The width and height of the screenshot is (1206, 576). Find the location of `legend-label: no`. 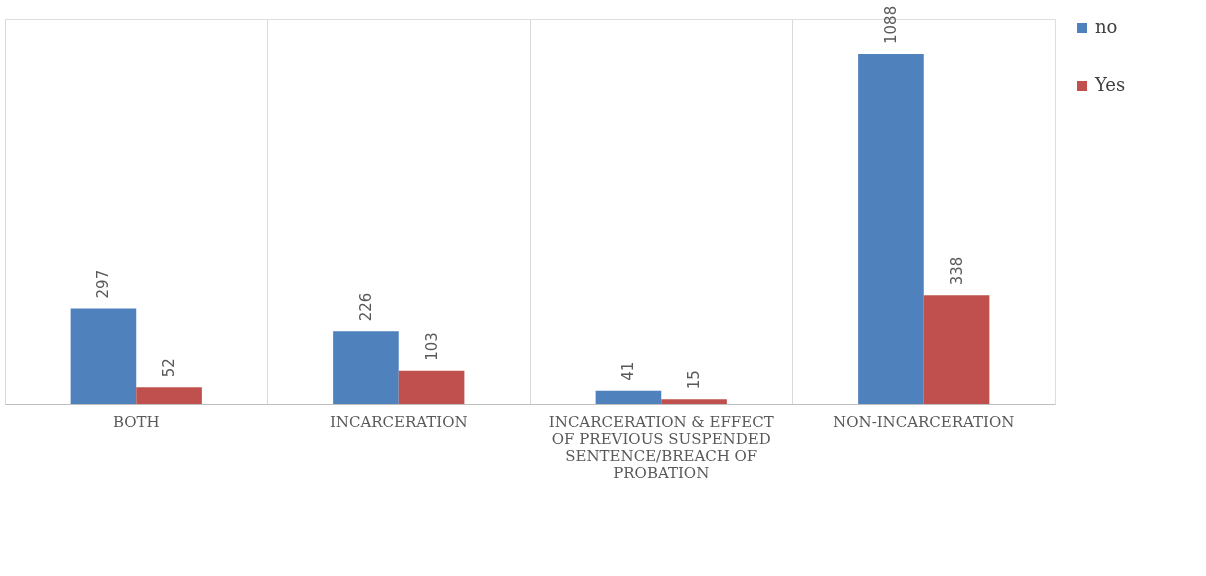

legend-label: no is located at coordinates (1106, 26).